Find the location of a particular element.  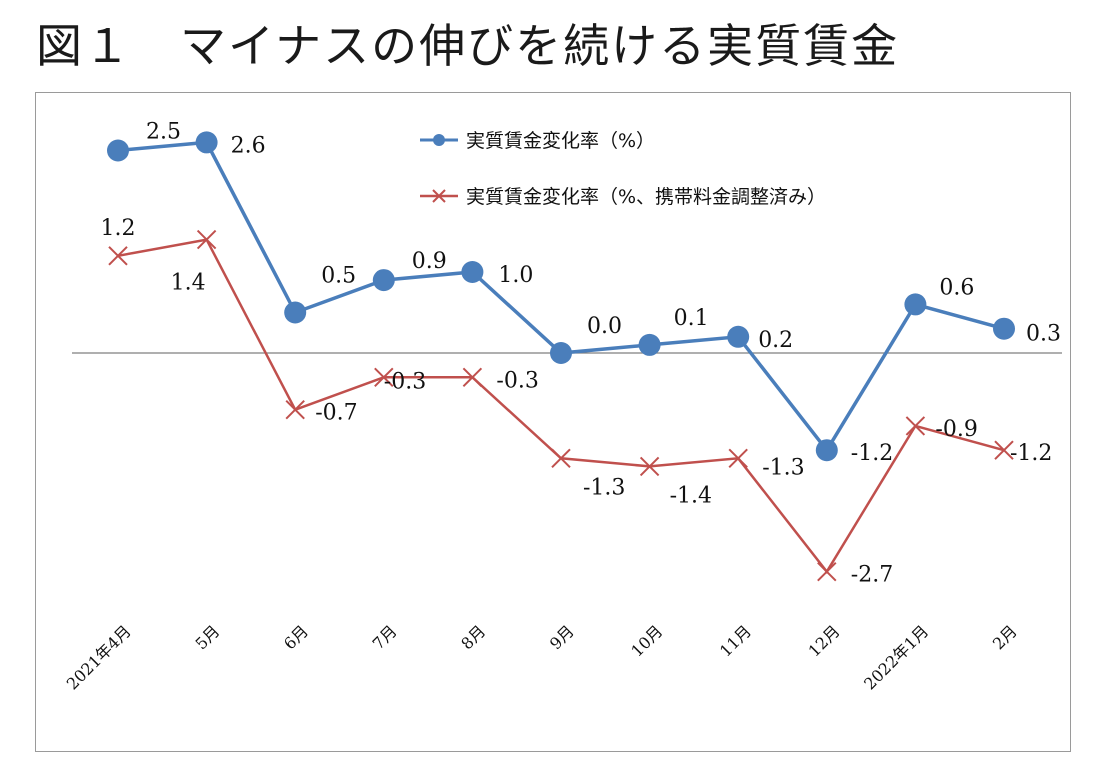

x-tick-label: 5月 is located at coordinates (207, 637).